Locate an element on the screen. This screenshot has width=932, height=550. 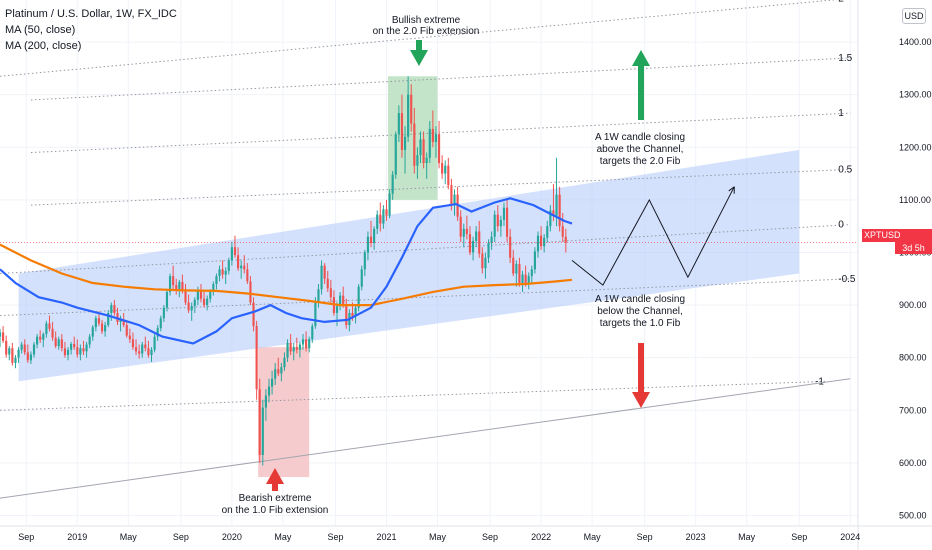
fib-label-3: 0.5 is located at coordinates (845, 169).